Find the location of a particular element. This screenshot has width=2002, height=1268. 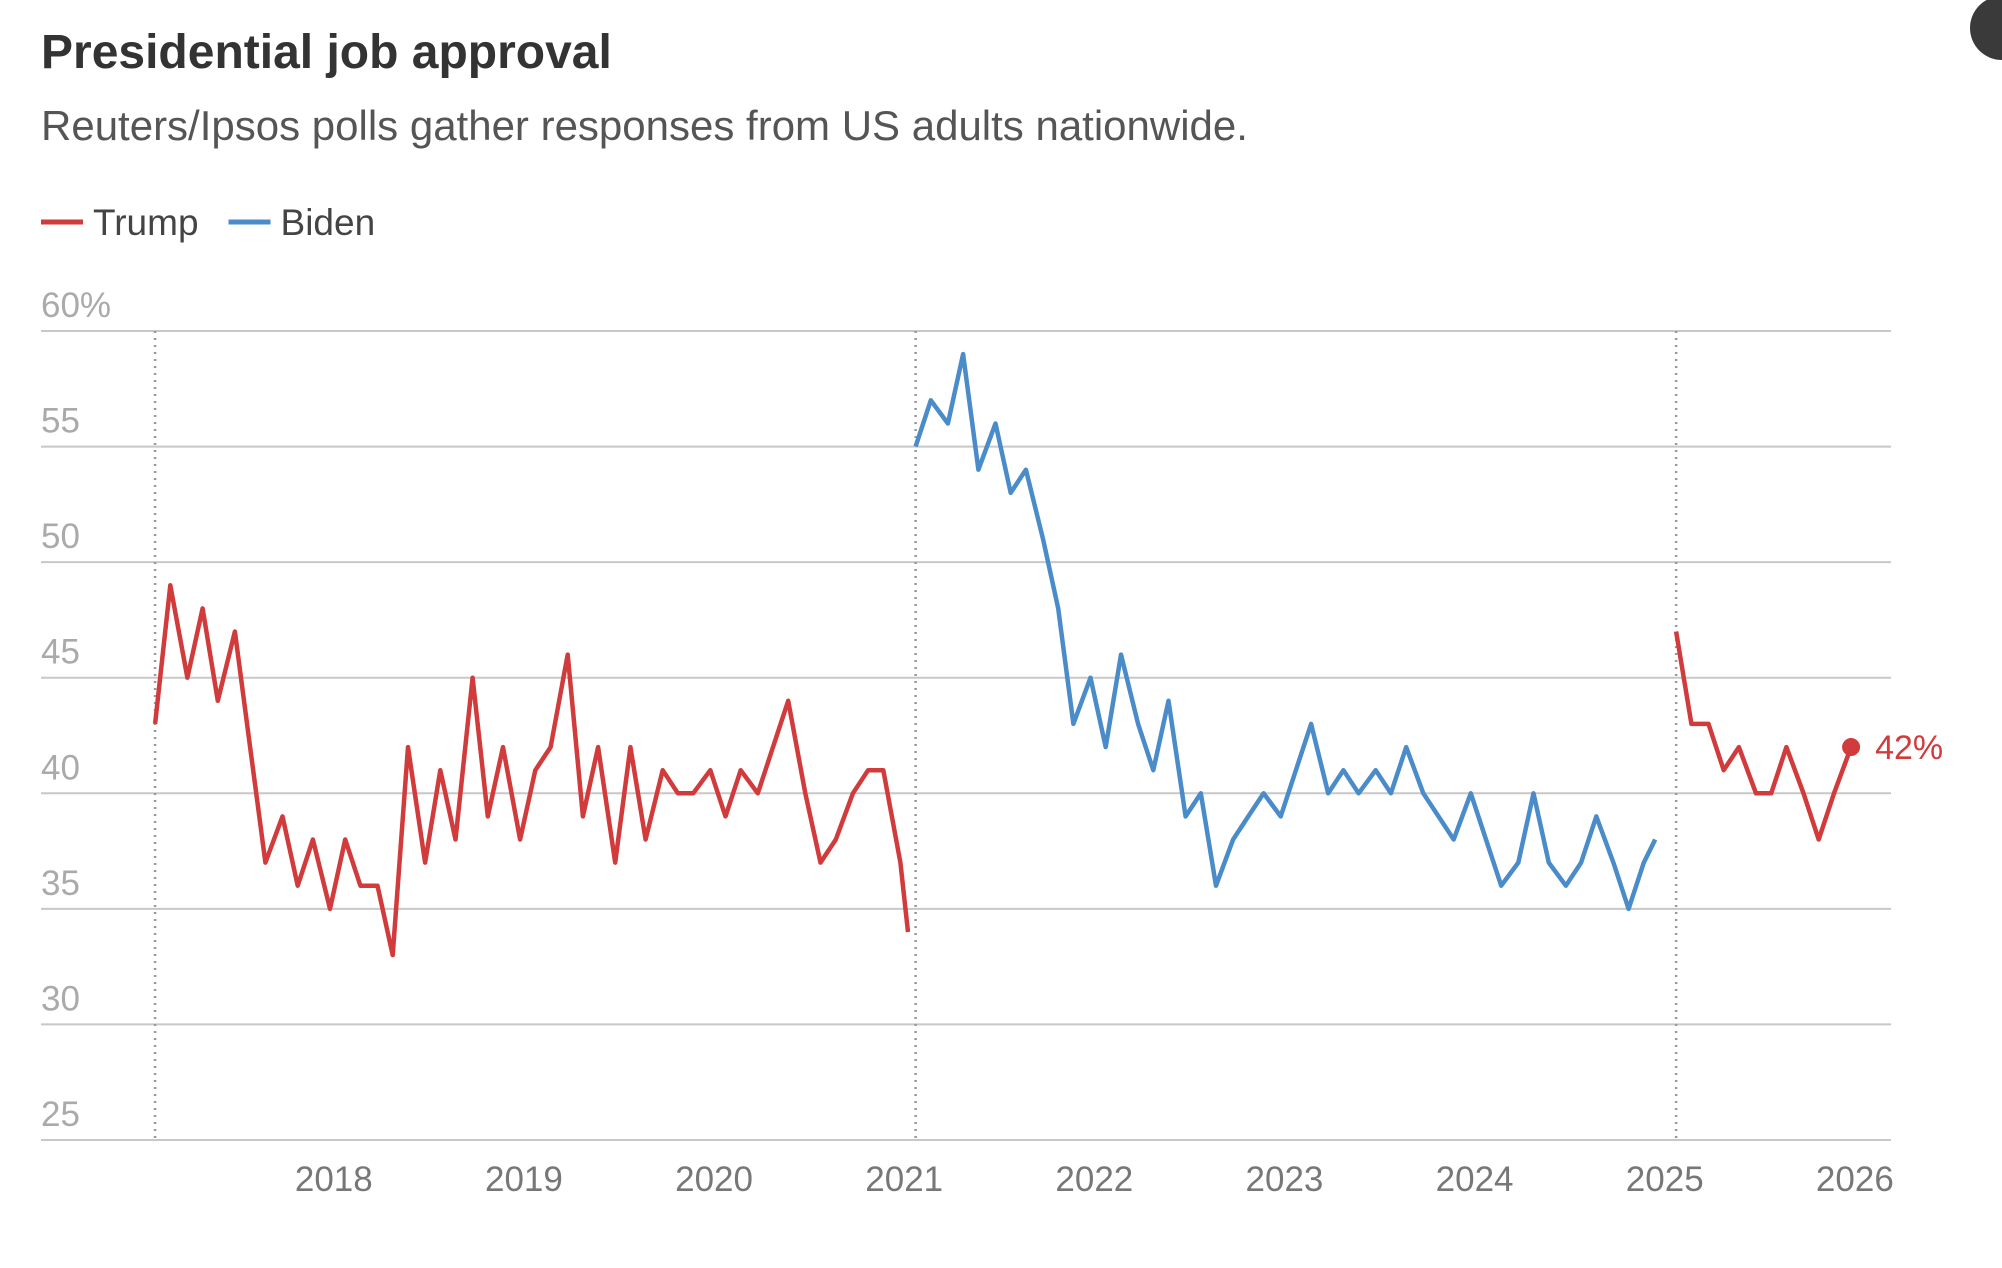

legend-label: Biden is located at coordinates (328, 222).